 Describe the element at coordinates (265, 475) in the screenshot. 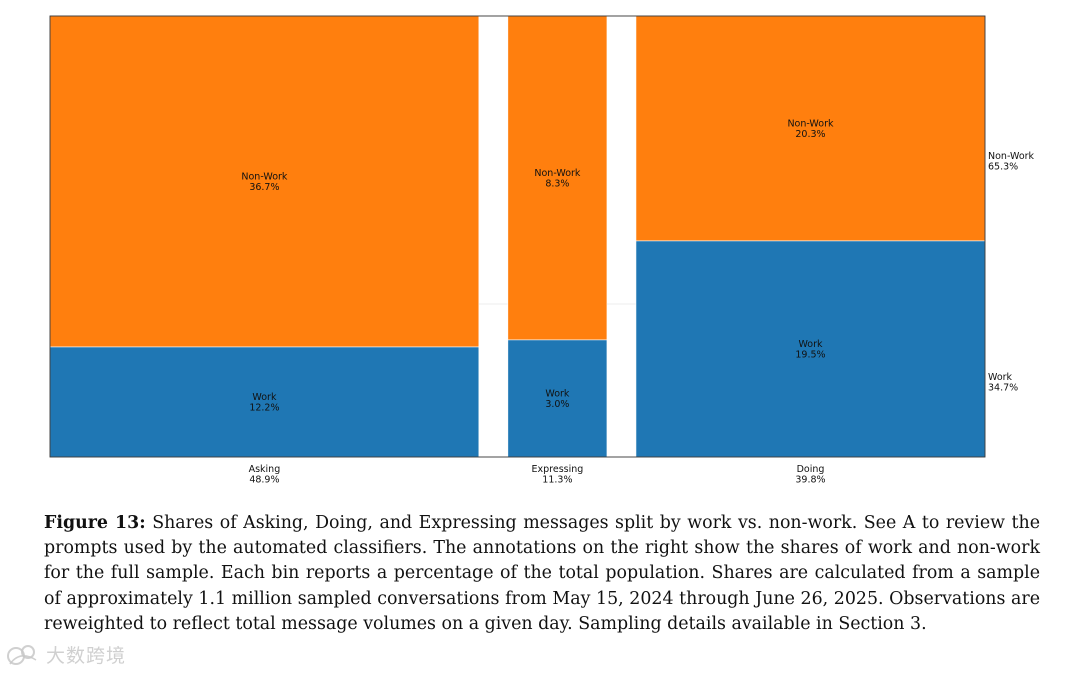

I see `tick-label-asking: Asking 48.9%` at that location.